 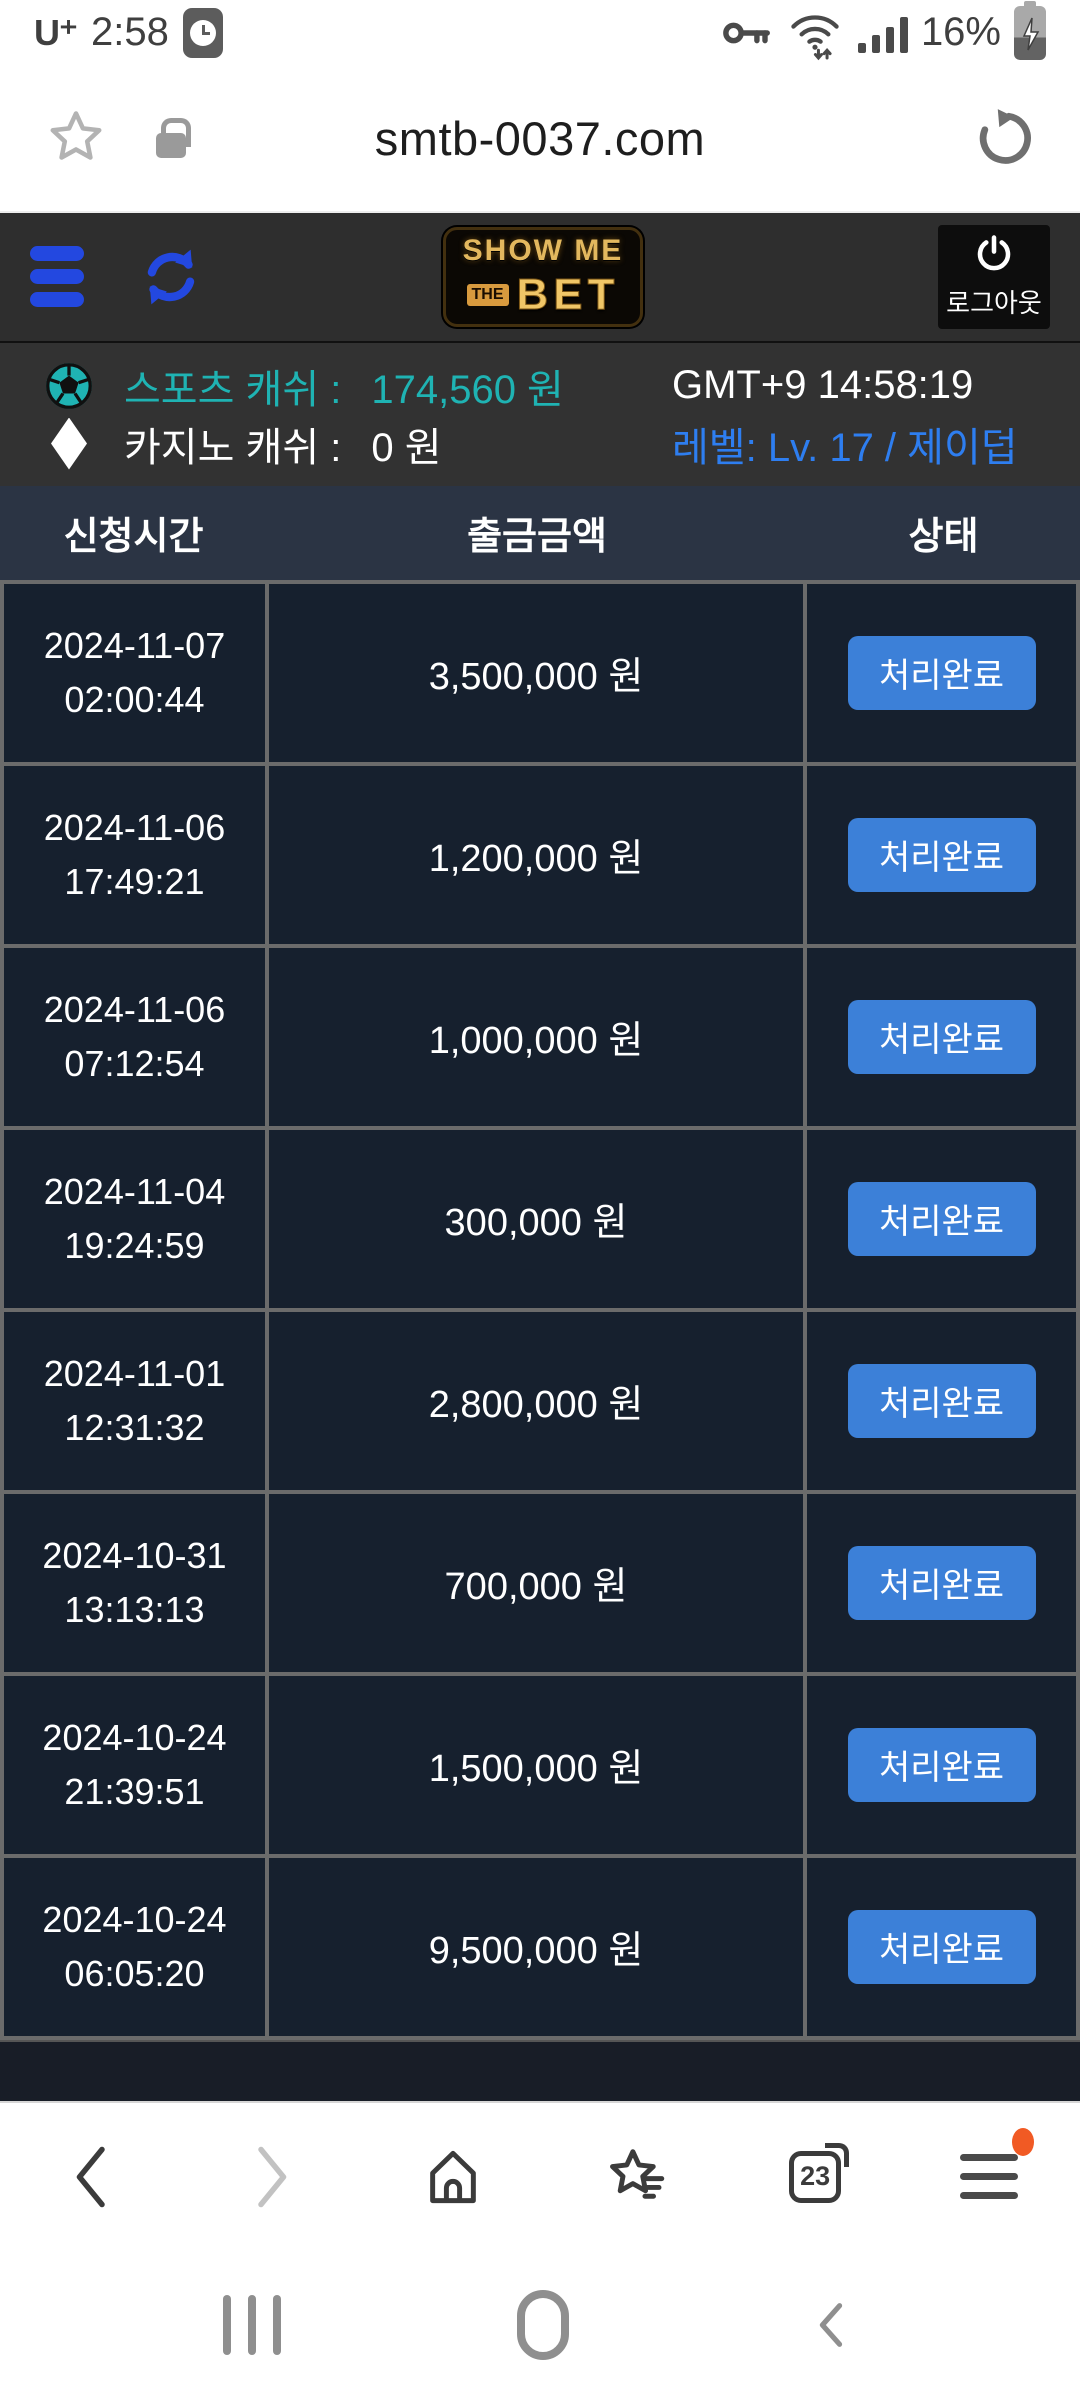 I want to click on cell-amount: 9,500,000 원, so click(x=536, y=1946).